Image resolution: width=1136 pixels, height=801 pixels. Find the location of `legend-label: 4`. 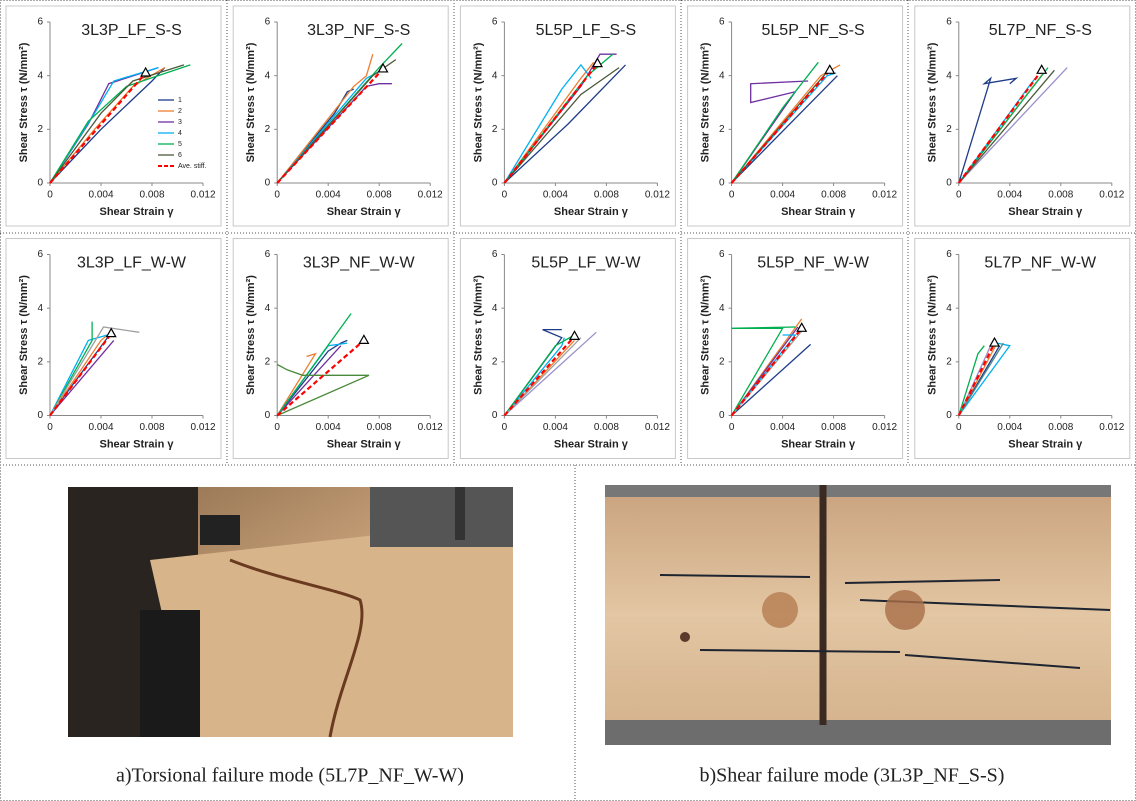

legend-label: 4 is located at coordinates (180, 133).